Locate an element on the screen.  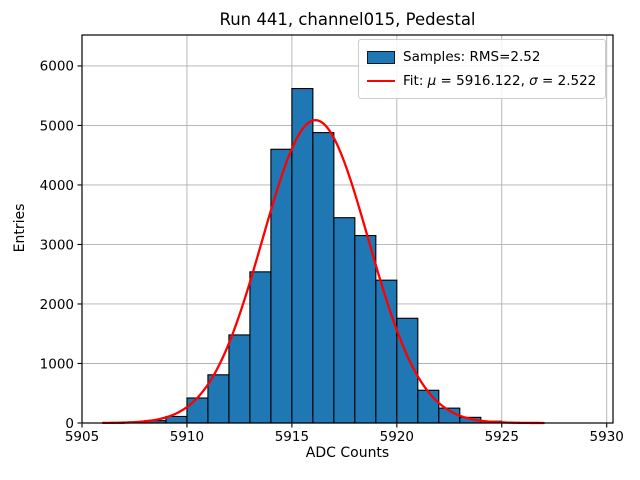
x-tick-label: 5905 is located at coordinates (82, 437).